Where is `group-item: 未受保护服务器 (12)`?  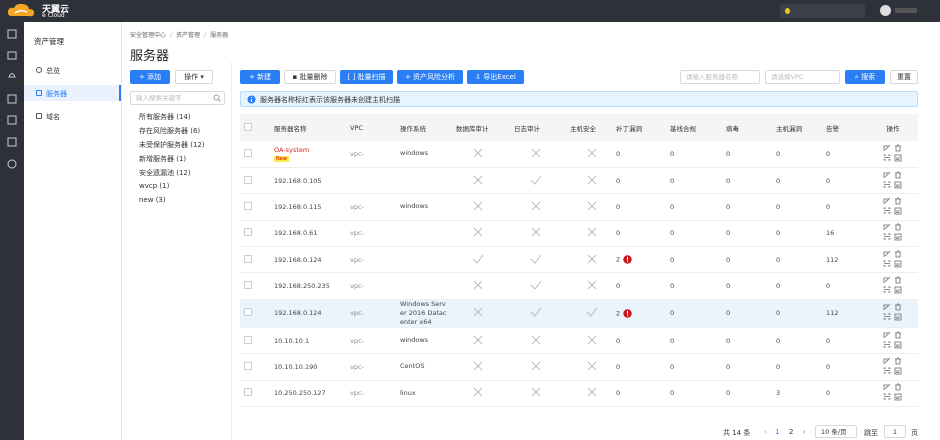
group-item: 未受保护服务器 (12) is located at coordinates (172, 145).